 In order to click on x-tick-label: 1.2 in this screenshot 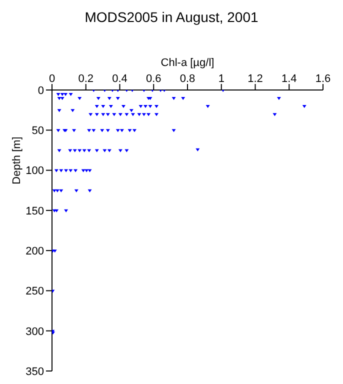, I will do `click(255, 79)`.